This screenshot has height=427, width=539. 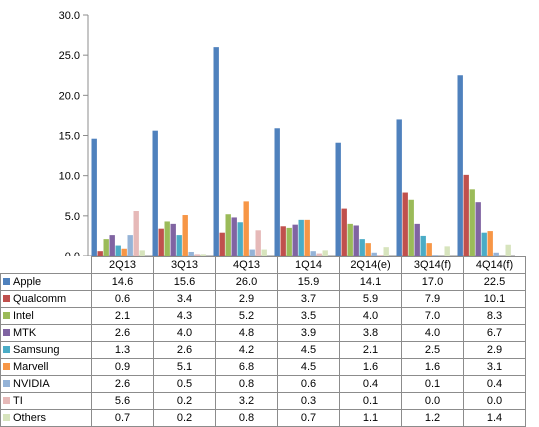 I want to click on data-label: 7.9, so click(x=432, y=299).